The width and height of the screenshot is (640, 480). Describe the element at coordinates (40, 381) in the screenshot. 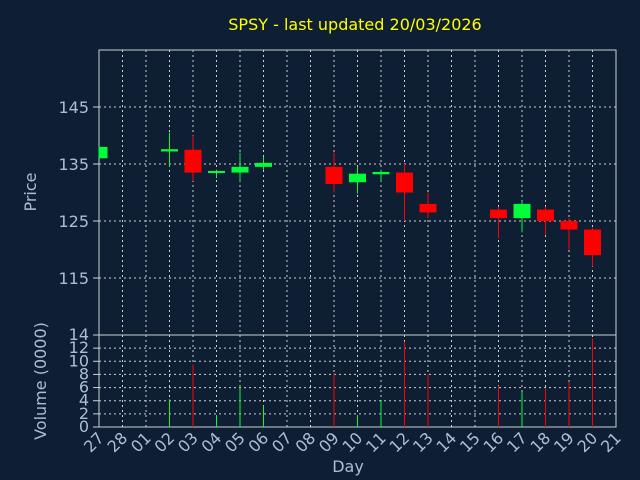

I see `volume-axis-label: Volume (0000)` at that location.